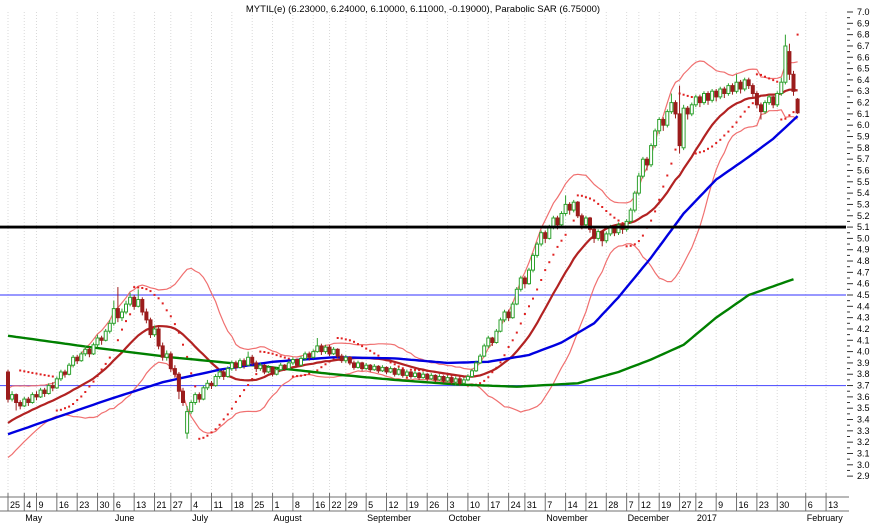 Image resolution: width=877 pixels, height=525 pixels. Describe the element at coordinates (259, 505) in the screenshot. I see `x-tick-label: 25` at that location.